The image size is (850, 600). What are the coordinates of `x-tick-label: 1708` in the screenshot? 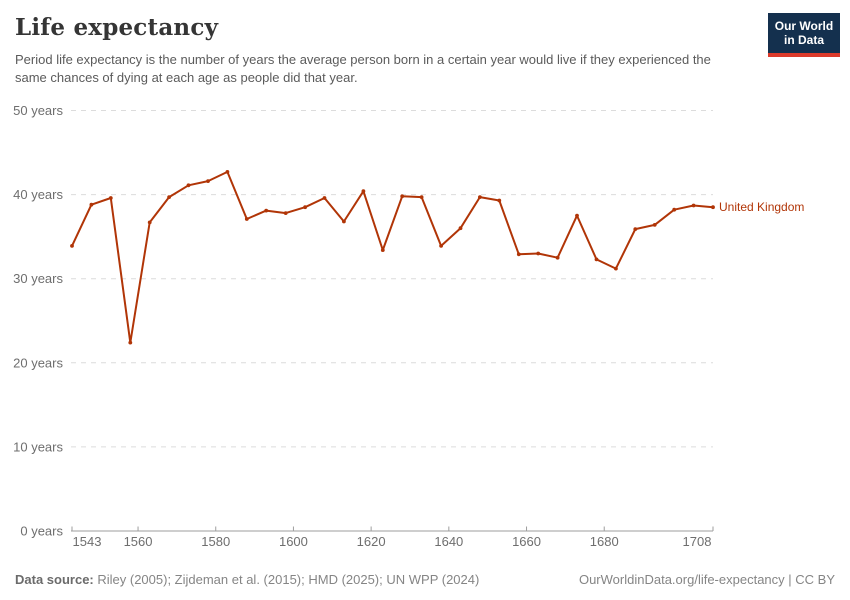 It's located at (697, 541).